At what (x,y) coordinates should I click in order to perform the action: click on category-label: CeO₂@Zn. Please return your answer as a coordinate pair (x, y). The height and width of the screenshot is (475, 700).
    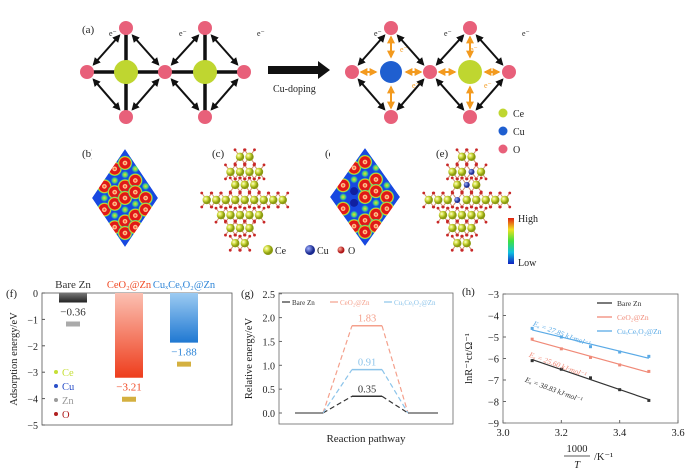
    Looking at the image, I should click on (129, 285).